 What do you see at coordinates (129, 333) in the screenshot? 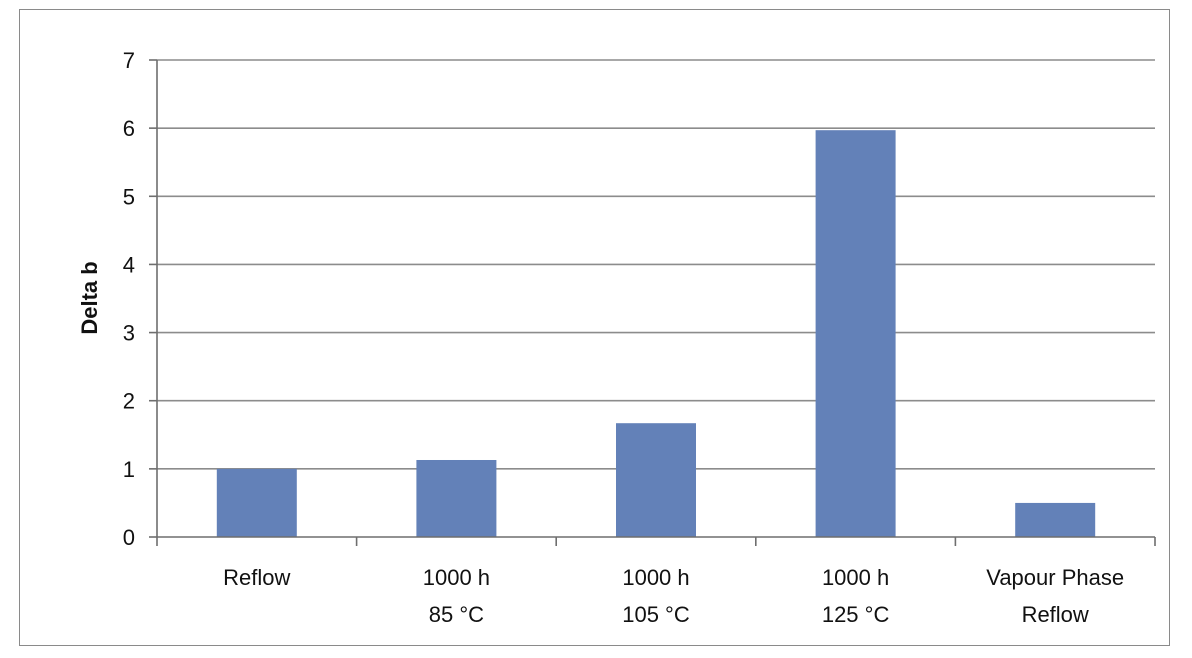
I see `y-tick-label: 3` at bounding box center [129, 333].